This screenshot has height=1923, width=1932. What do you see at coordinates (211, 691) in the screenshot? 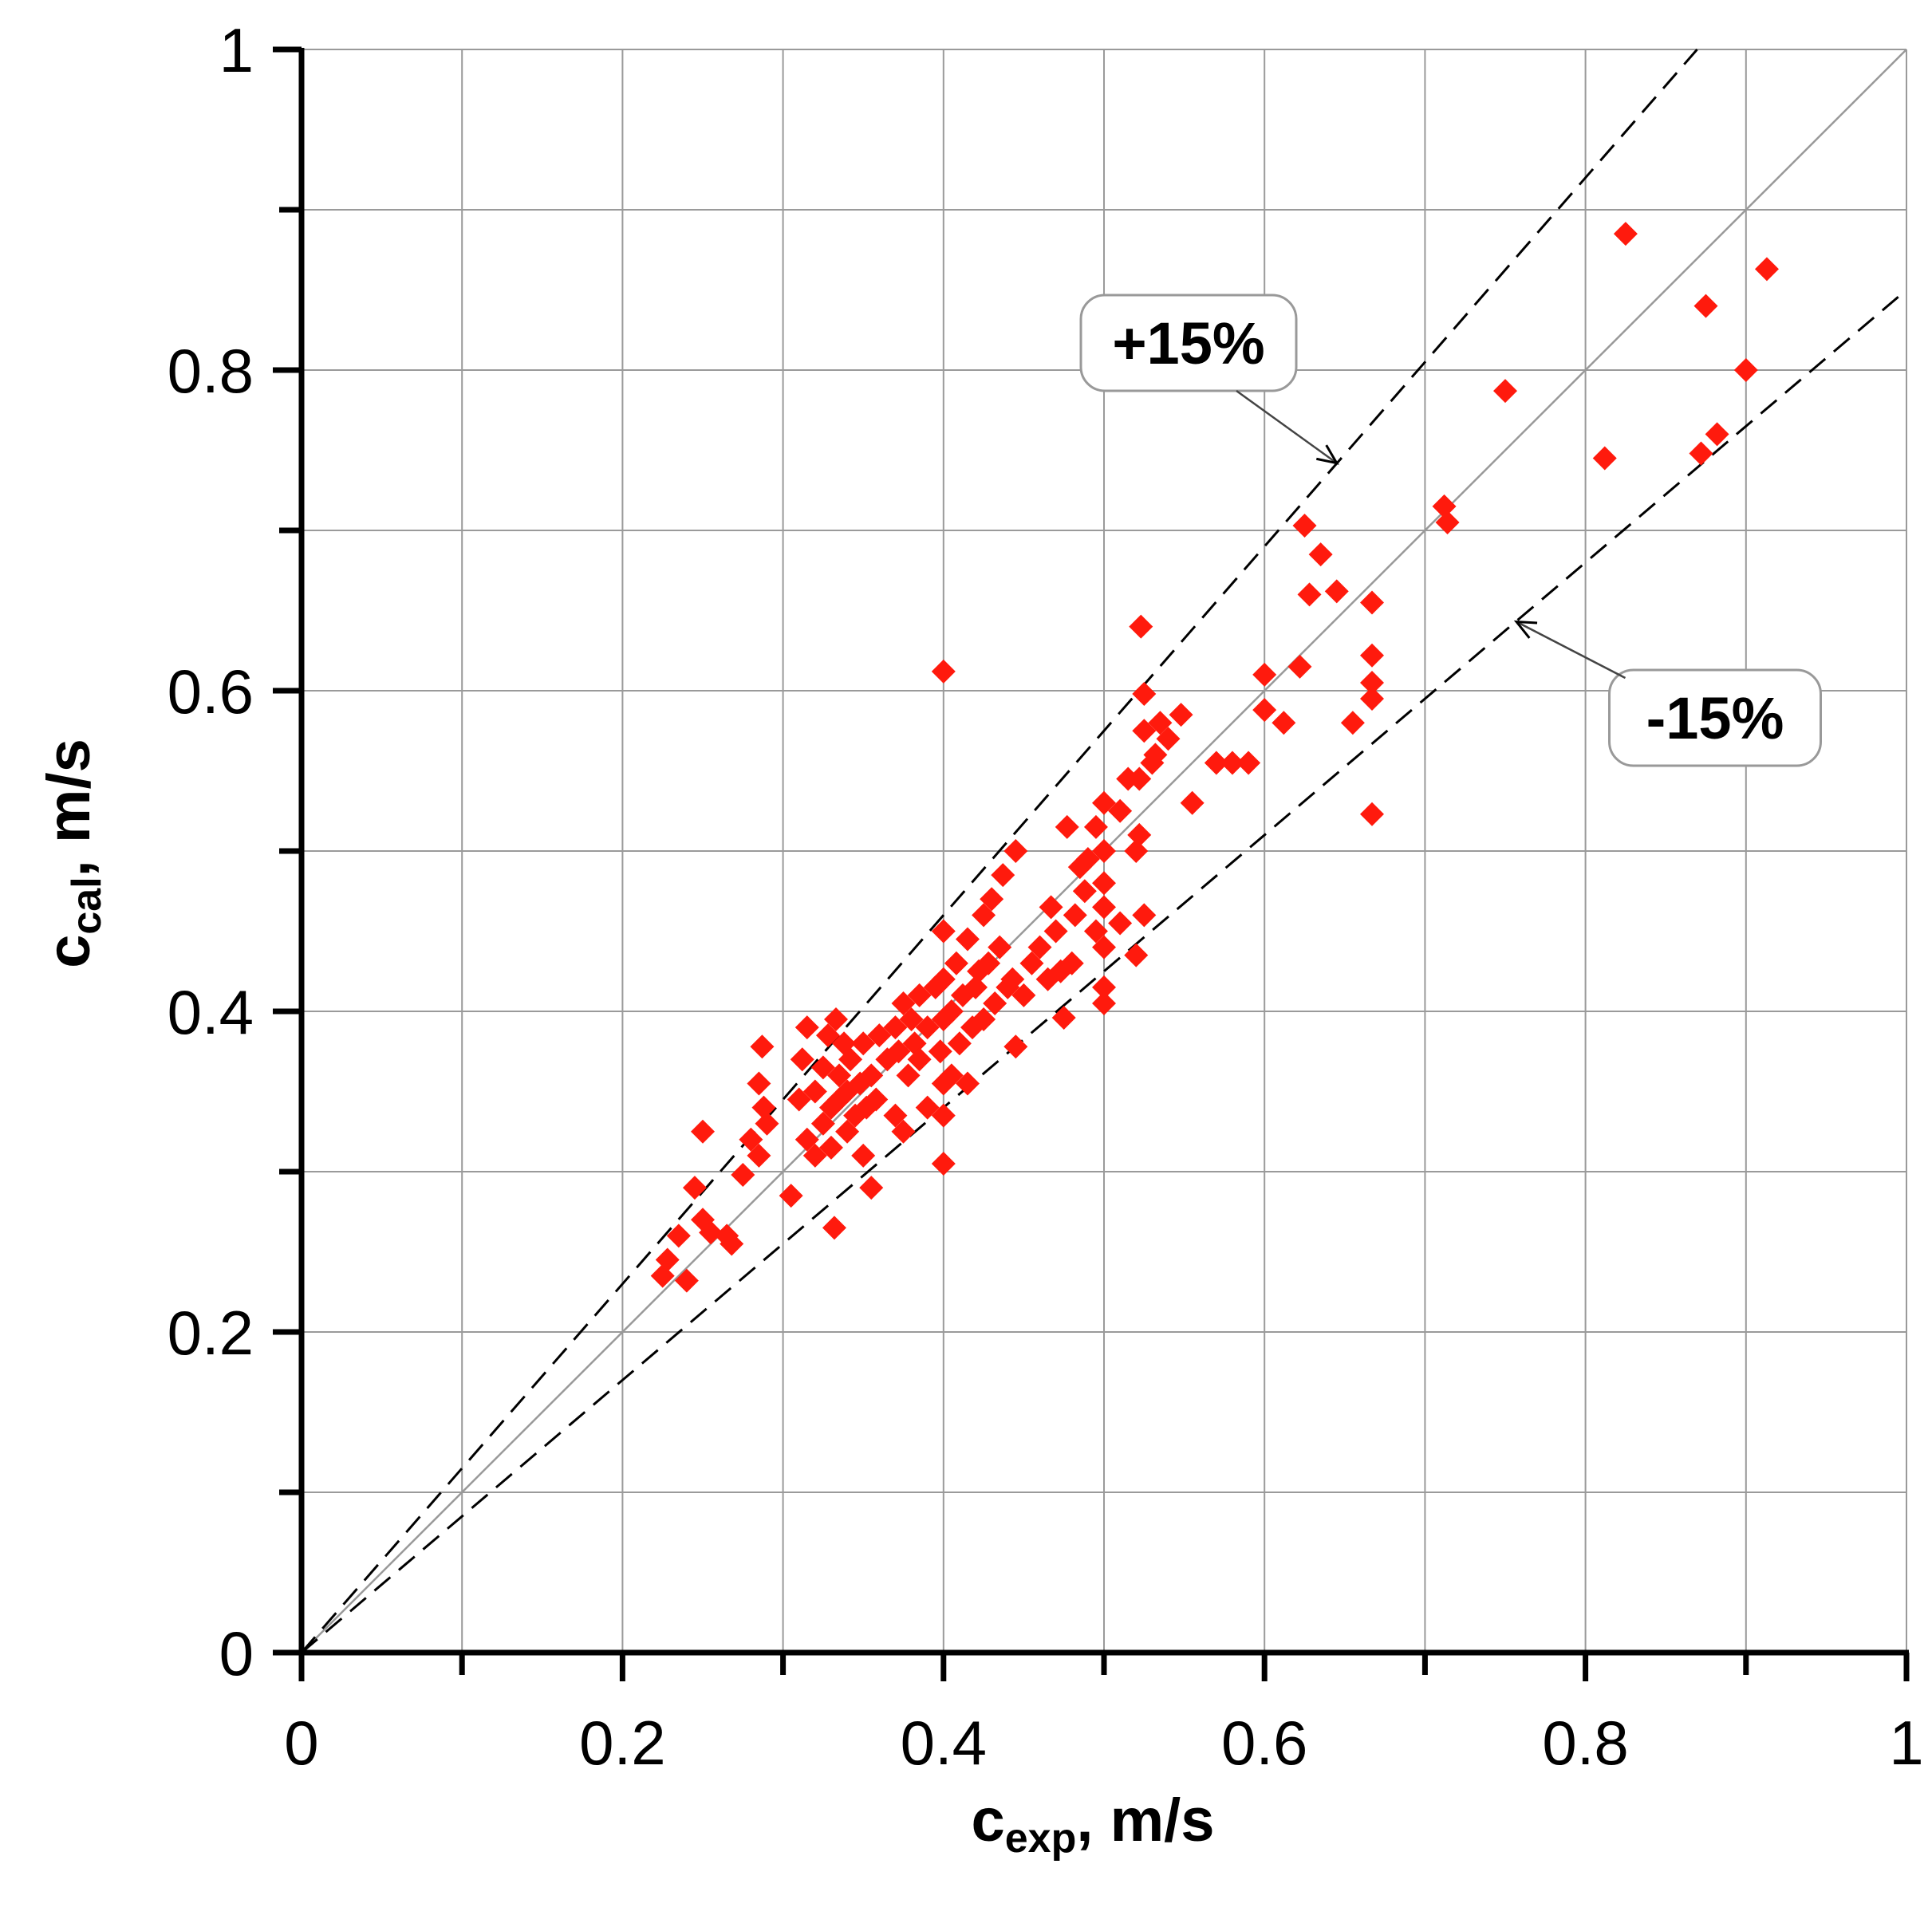
I see `y-tick-label: 0.6` at bounding box center [211, 691].